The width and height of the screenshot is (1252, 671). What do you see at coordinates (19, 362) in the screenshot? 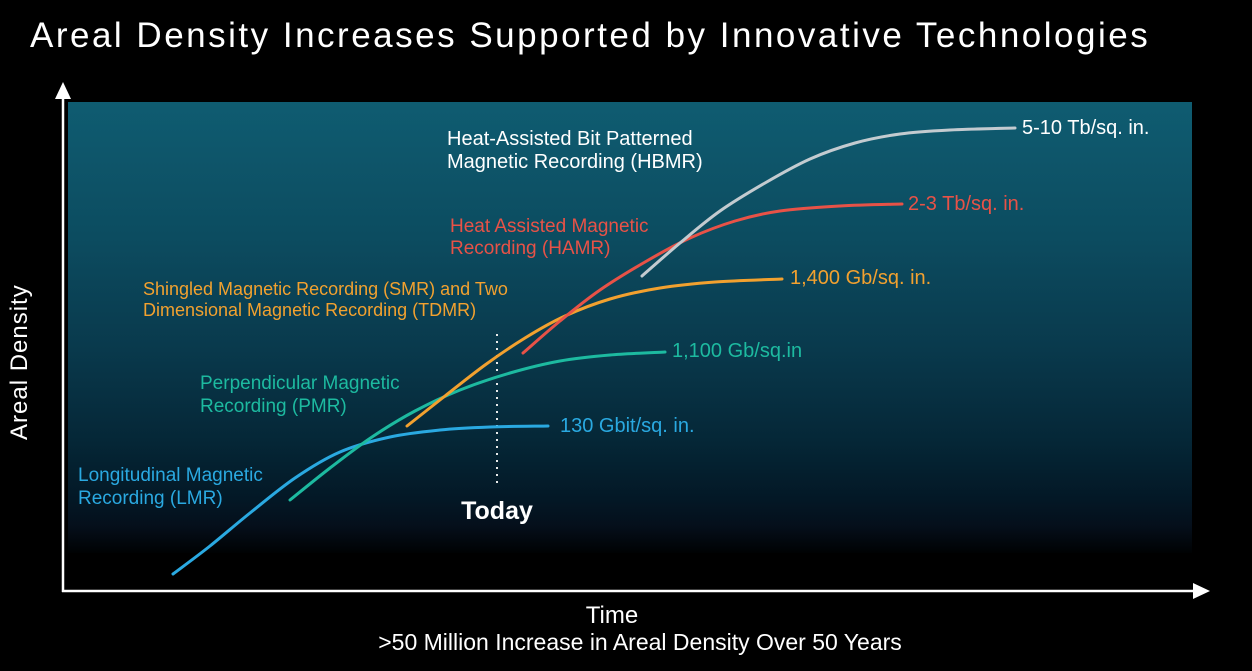
I see `y-axis-label: Areal Density` at bounding box center [19, 362].